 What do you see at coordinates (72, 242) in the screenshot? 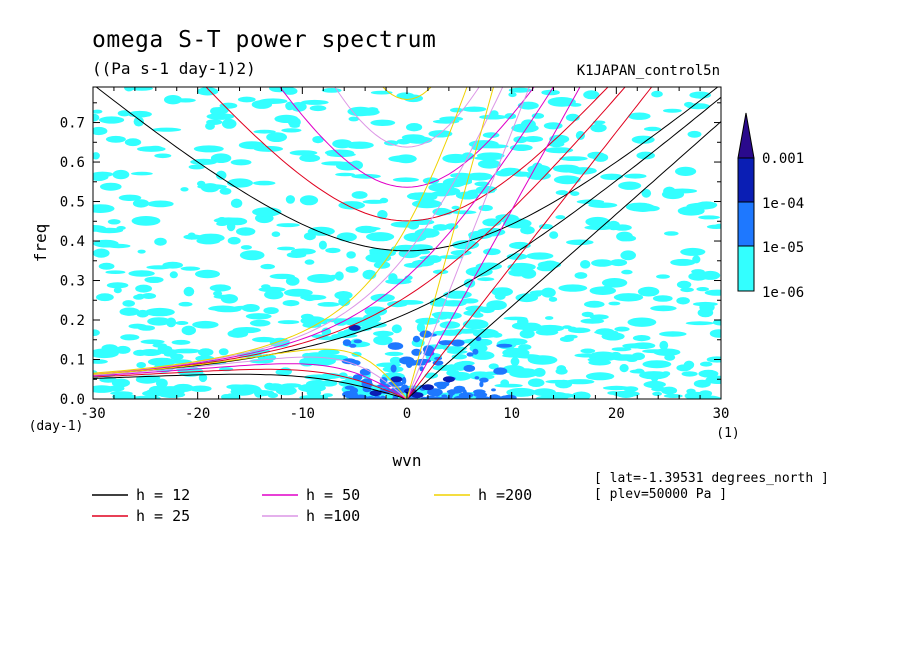
I see `y-tick-label: 0.4` at bounding box center [72, 242].